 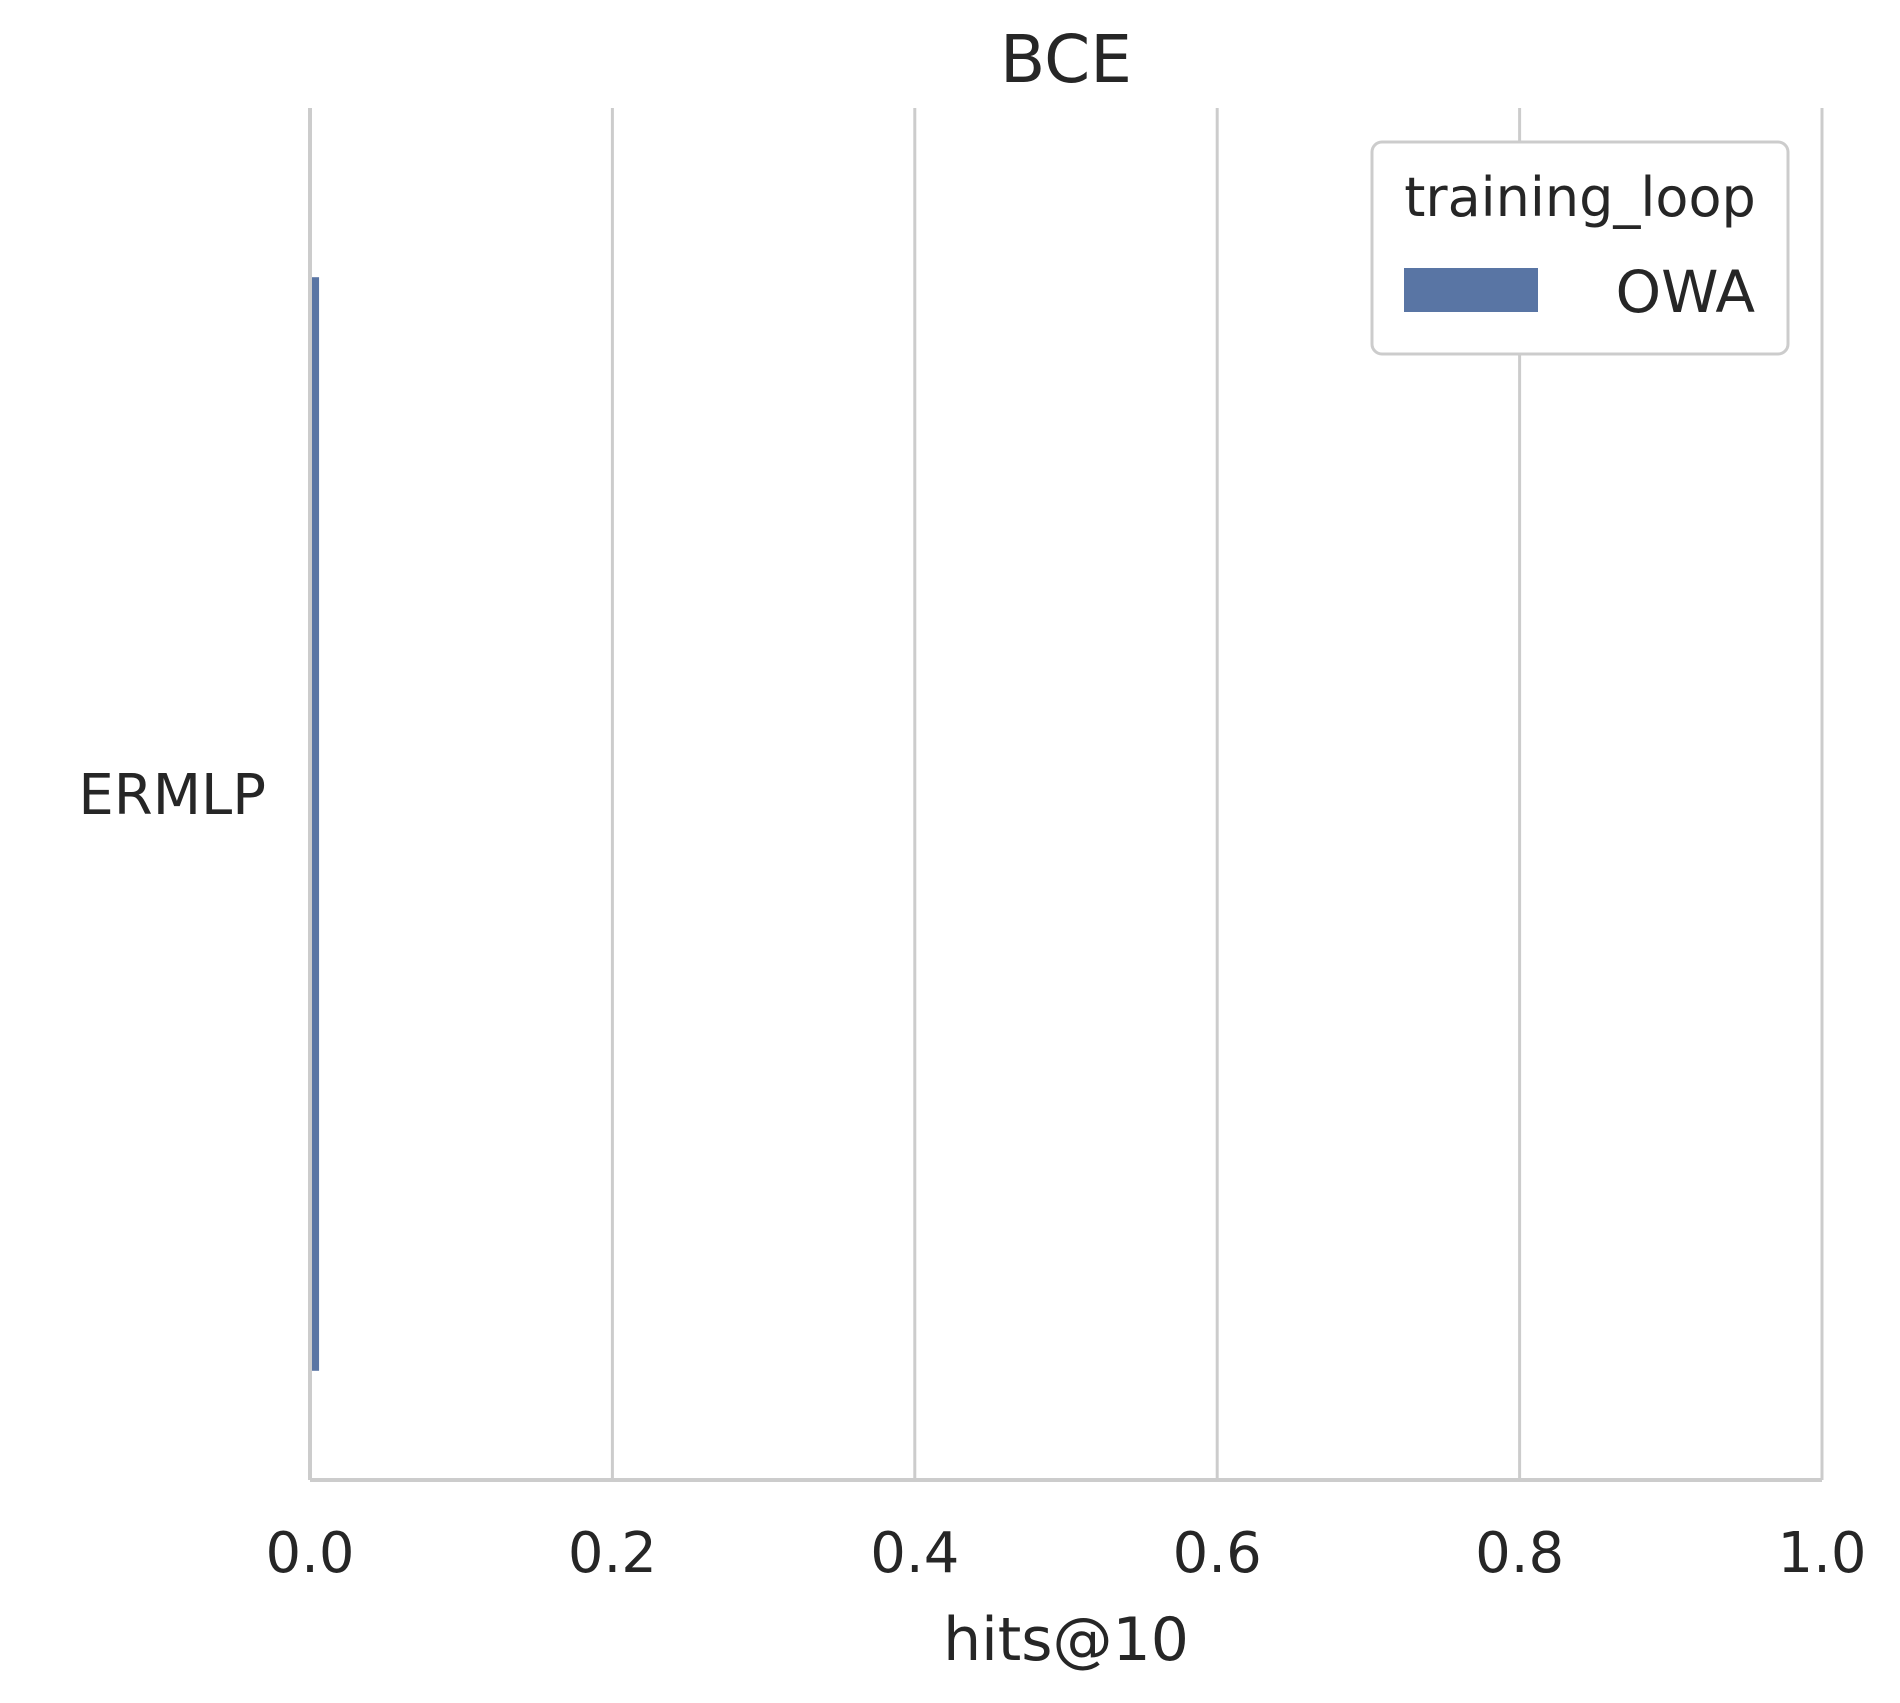 What do you see at coordinates (1066, 1640) in the screenshot?
I see `x-axis-label: hits@10` at bounding box center [1066, 1640].